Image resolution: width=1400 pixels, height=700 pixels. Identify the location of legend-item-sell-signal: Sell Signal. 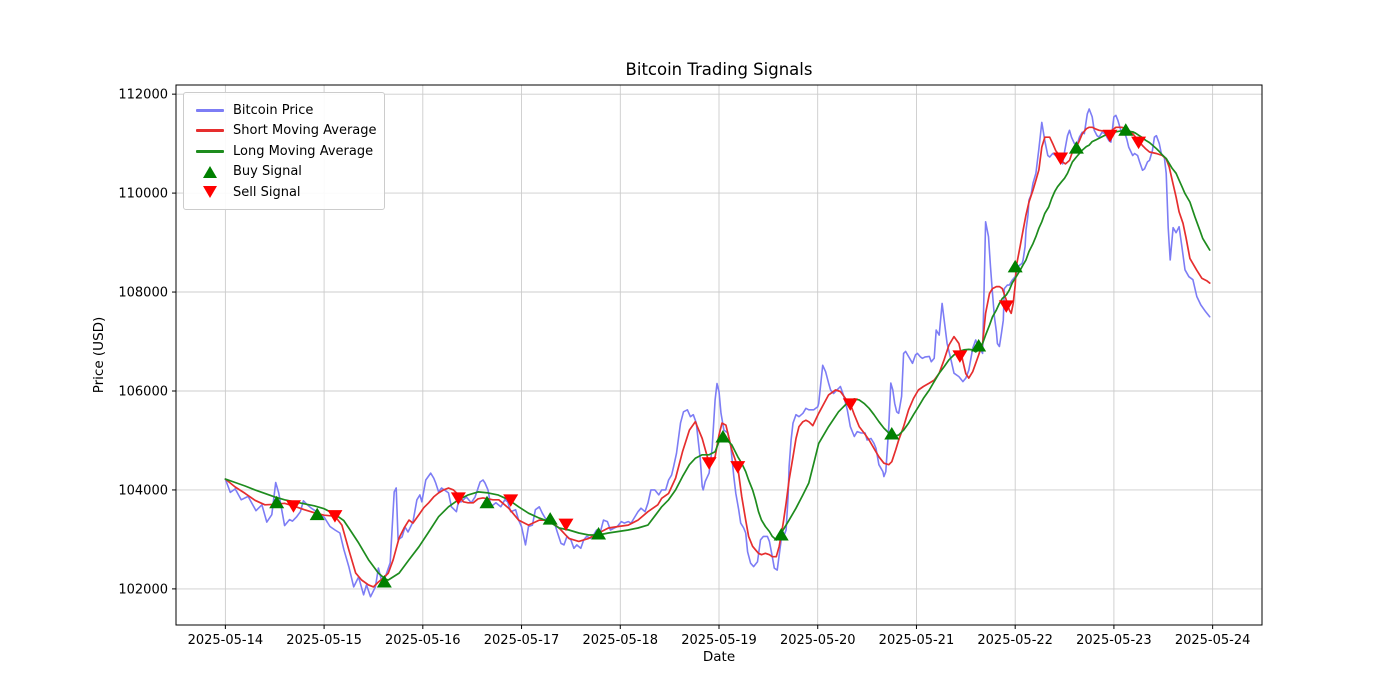
(284, 192).